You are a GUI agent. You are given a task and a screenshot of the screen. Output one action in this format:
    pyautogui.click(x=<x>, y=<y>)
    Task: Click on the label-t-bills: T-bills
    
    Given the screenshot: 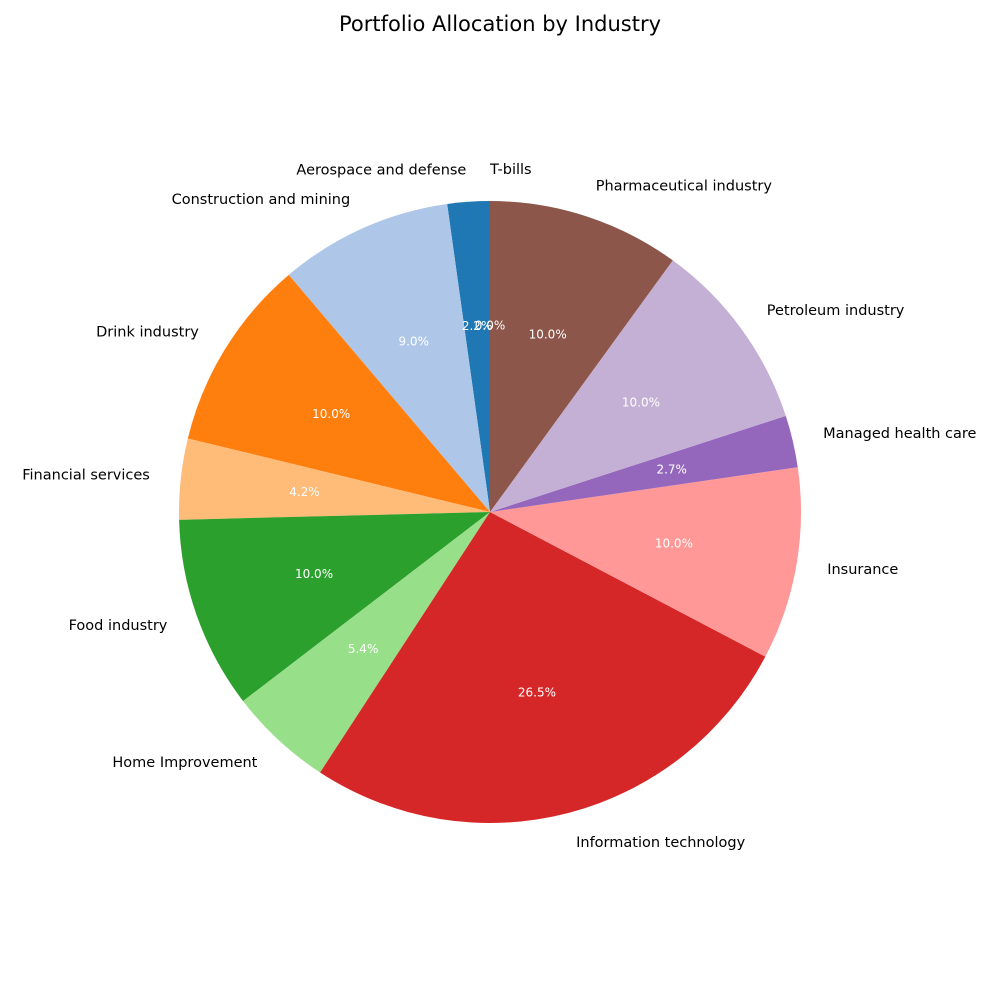 What is the action you would take?
    pyautogui.click(x=510, y=170)
    